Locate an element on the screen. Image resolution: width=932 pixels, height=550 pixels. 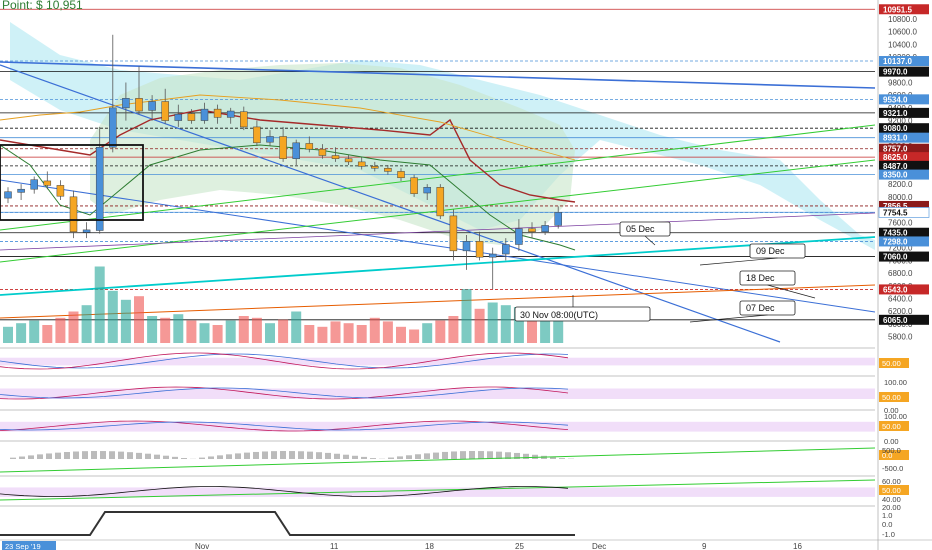
cursor-label: 30 Nov 08:00(UTC) is located at coordinates (559, 315).